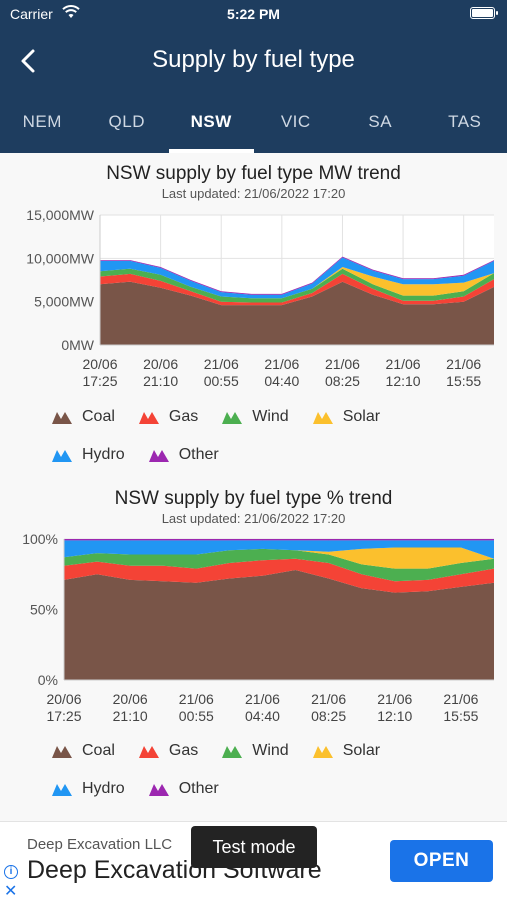  Describe the element at coordinates (221, 381) in the screenshot. I see `x-tick-time: 00:55` at that location.